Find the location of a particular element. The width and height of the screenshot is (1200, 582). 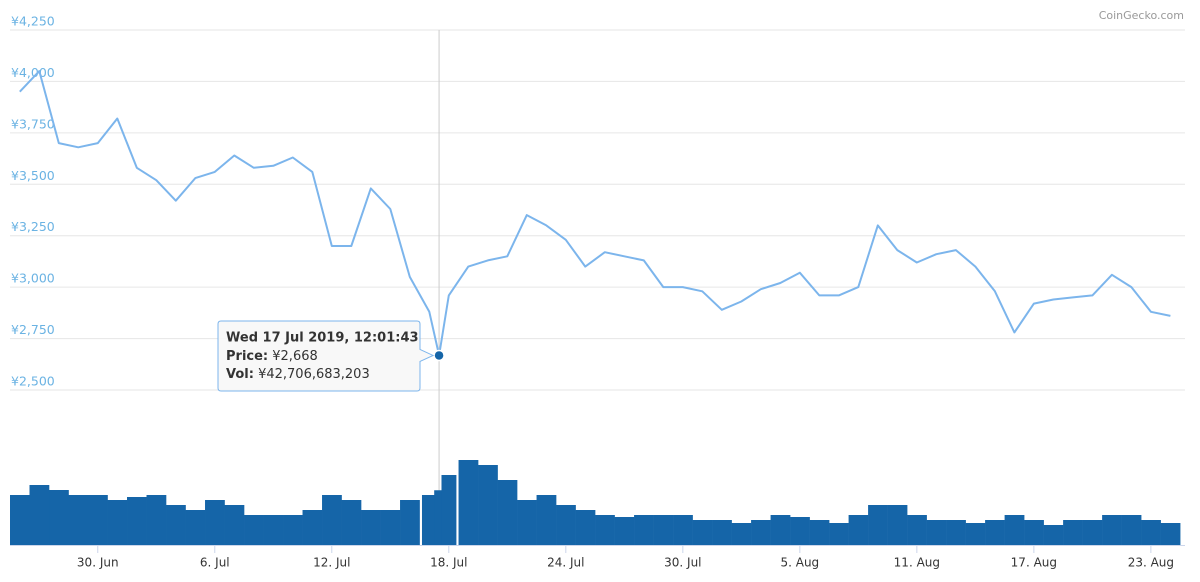

tooltip-volume-value: ¥42,706,683,203 is located at coordinates (314, 374).